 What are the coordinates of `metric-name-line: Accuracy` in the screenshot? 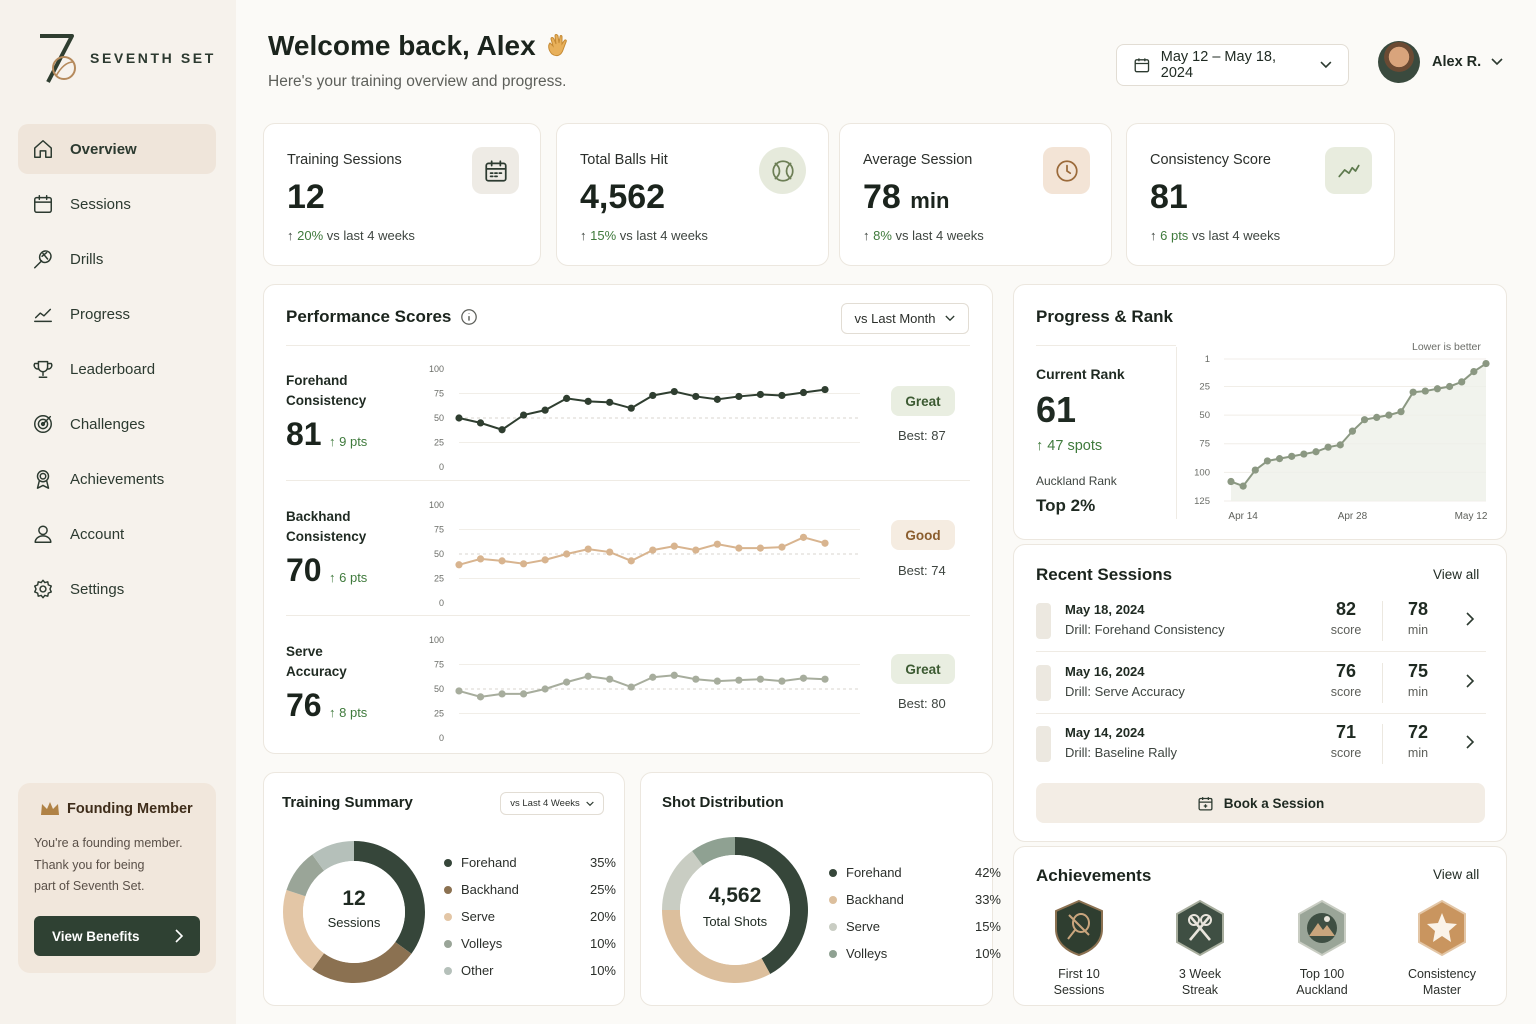 It's located at (316, 671).